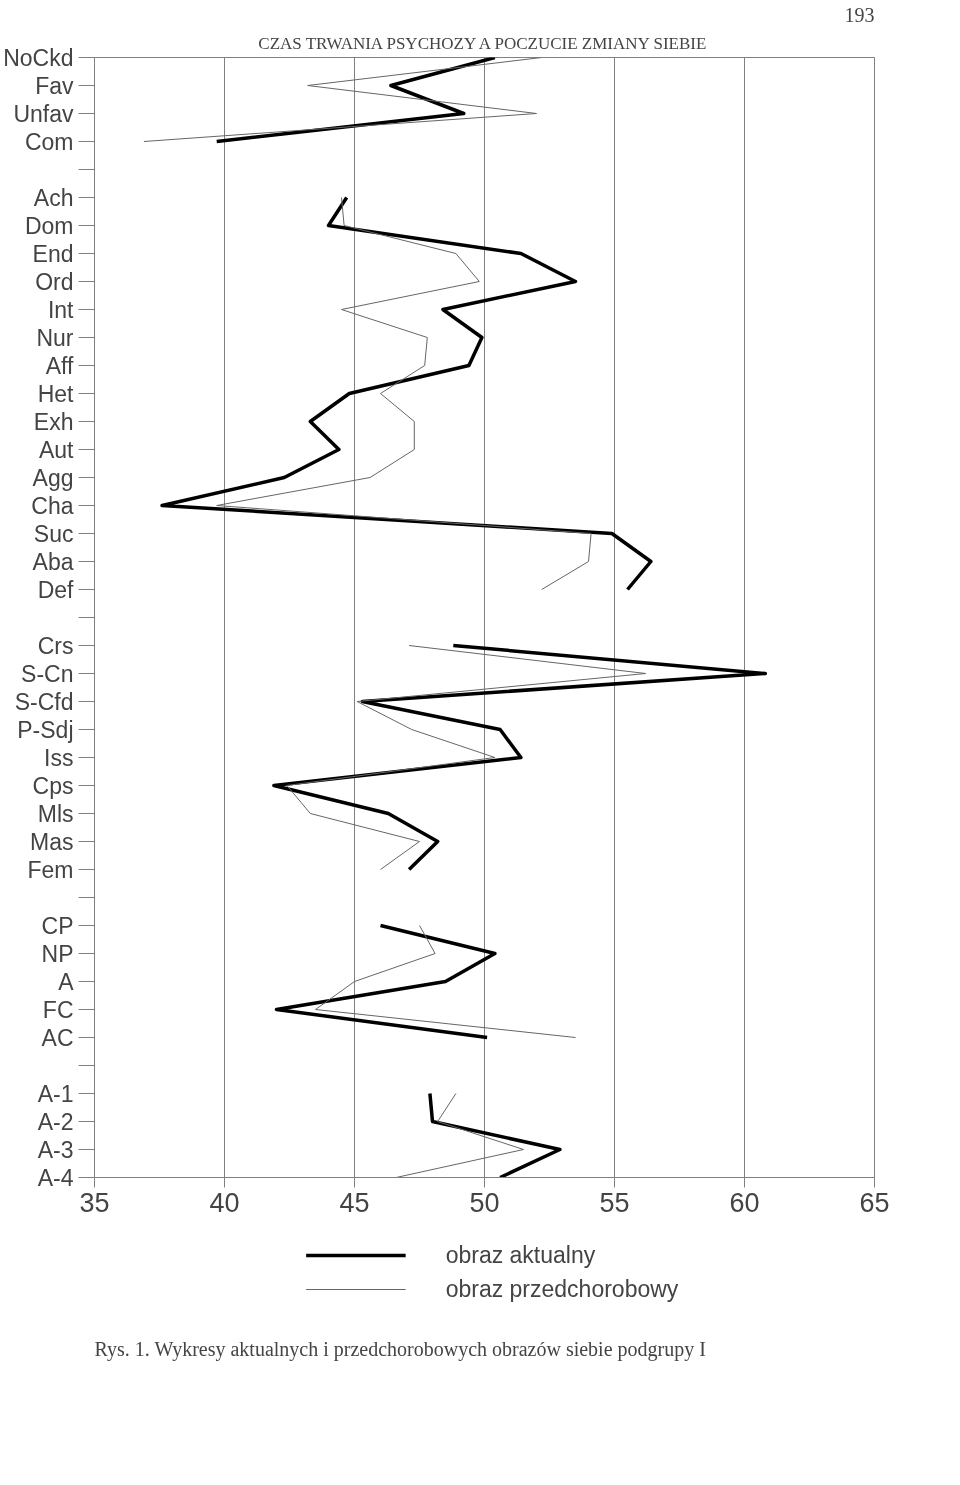  I want to click on text: CZAS TRWANIA PSYCHOZY A POCZUCIE ZMIANY SIEBIE, so click(482, 43).